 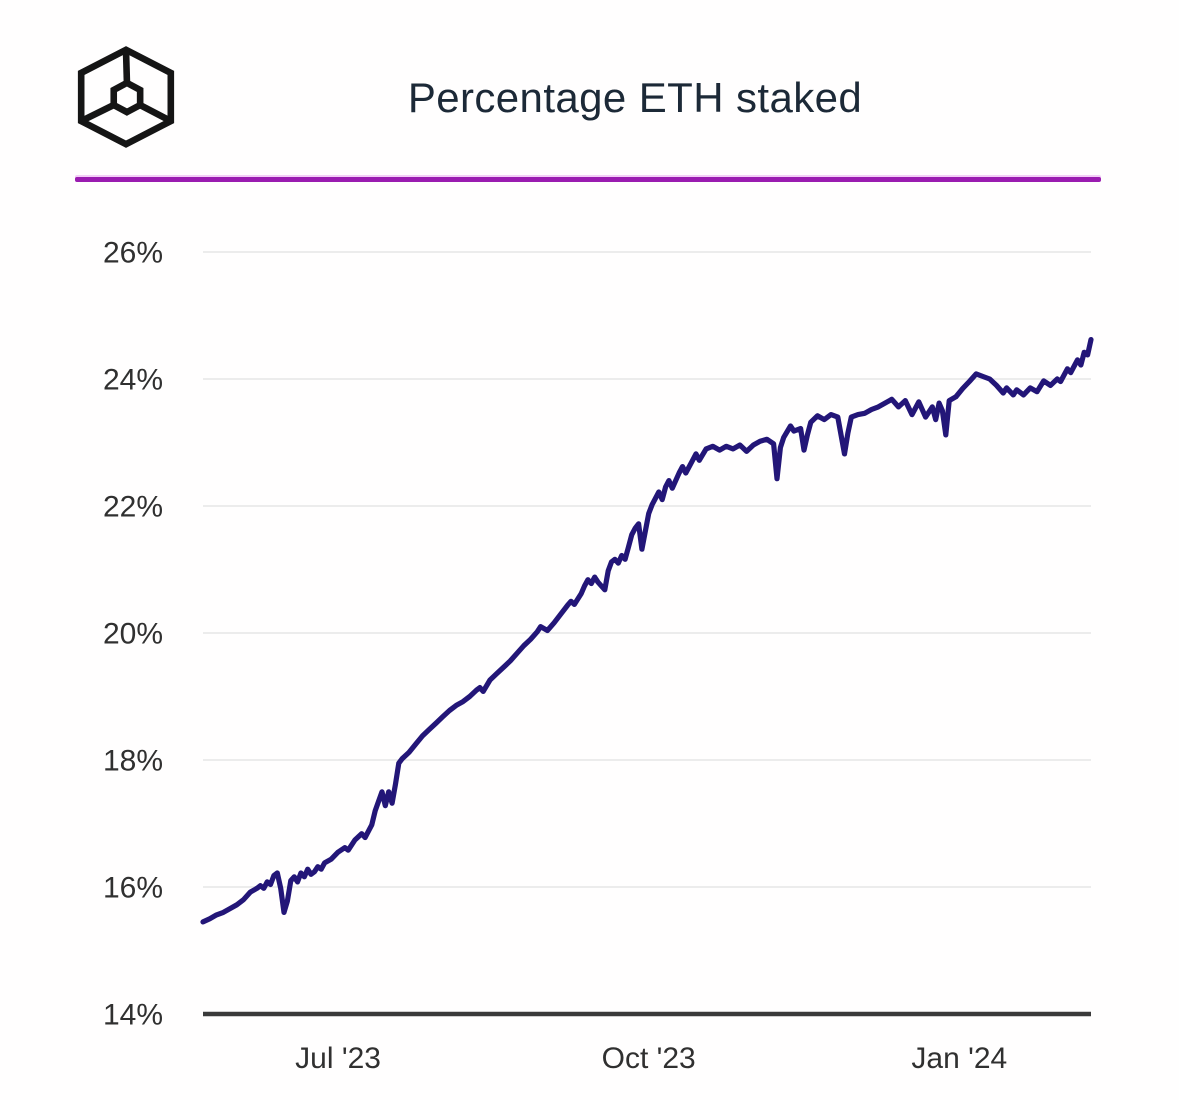 What do you see at coordinates (959, 1058) in the screenshot?
I see `x-tick-label: Jan '24` at bounding box center [959, 1058].